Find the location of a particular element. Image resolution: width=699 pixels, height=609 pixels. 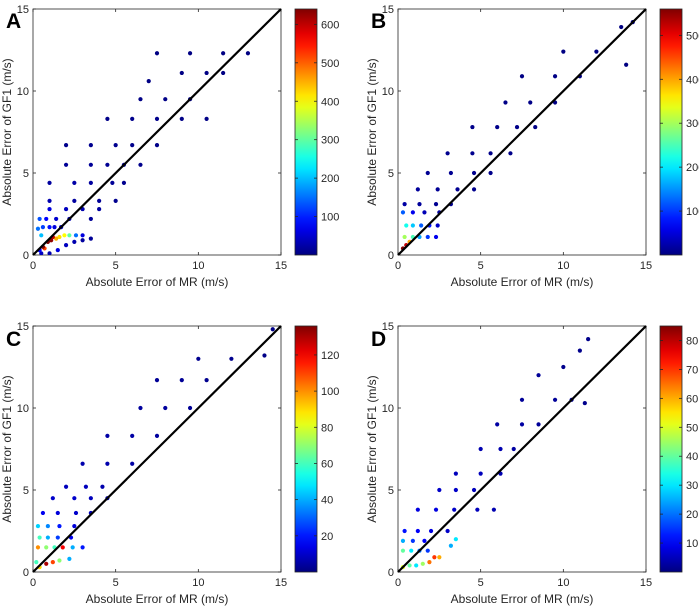

colorbar-tick-label: 50 is located at coordinates (692, 428).